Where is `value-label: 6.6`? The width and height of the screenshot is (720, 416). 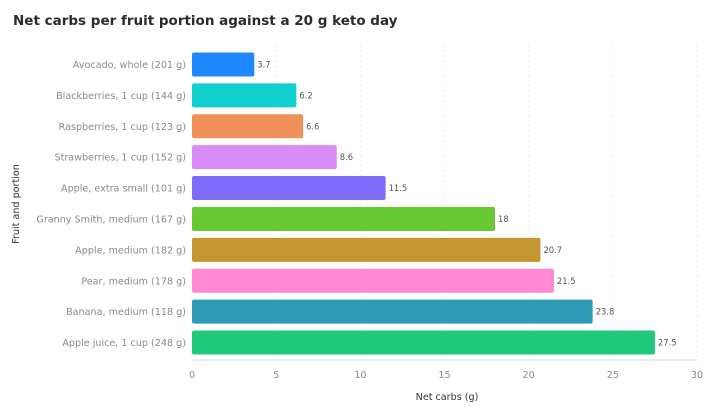
value-label: 6.6 is located at coordinates (312, 126).